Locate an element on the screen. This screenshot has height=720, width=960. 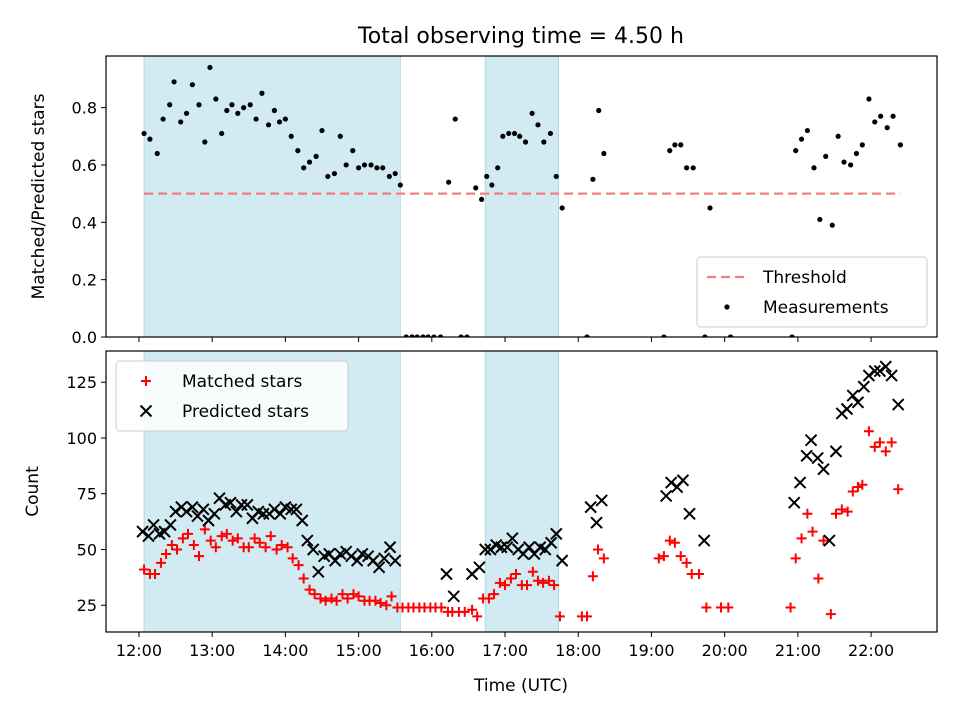
legend: Threshold Measurements is located at coordinates (812, 292).